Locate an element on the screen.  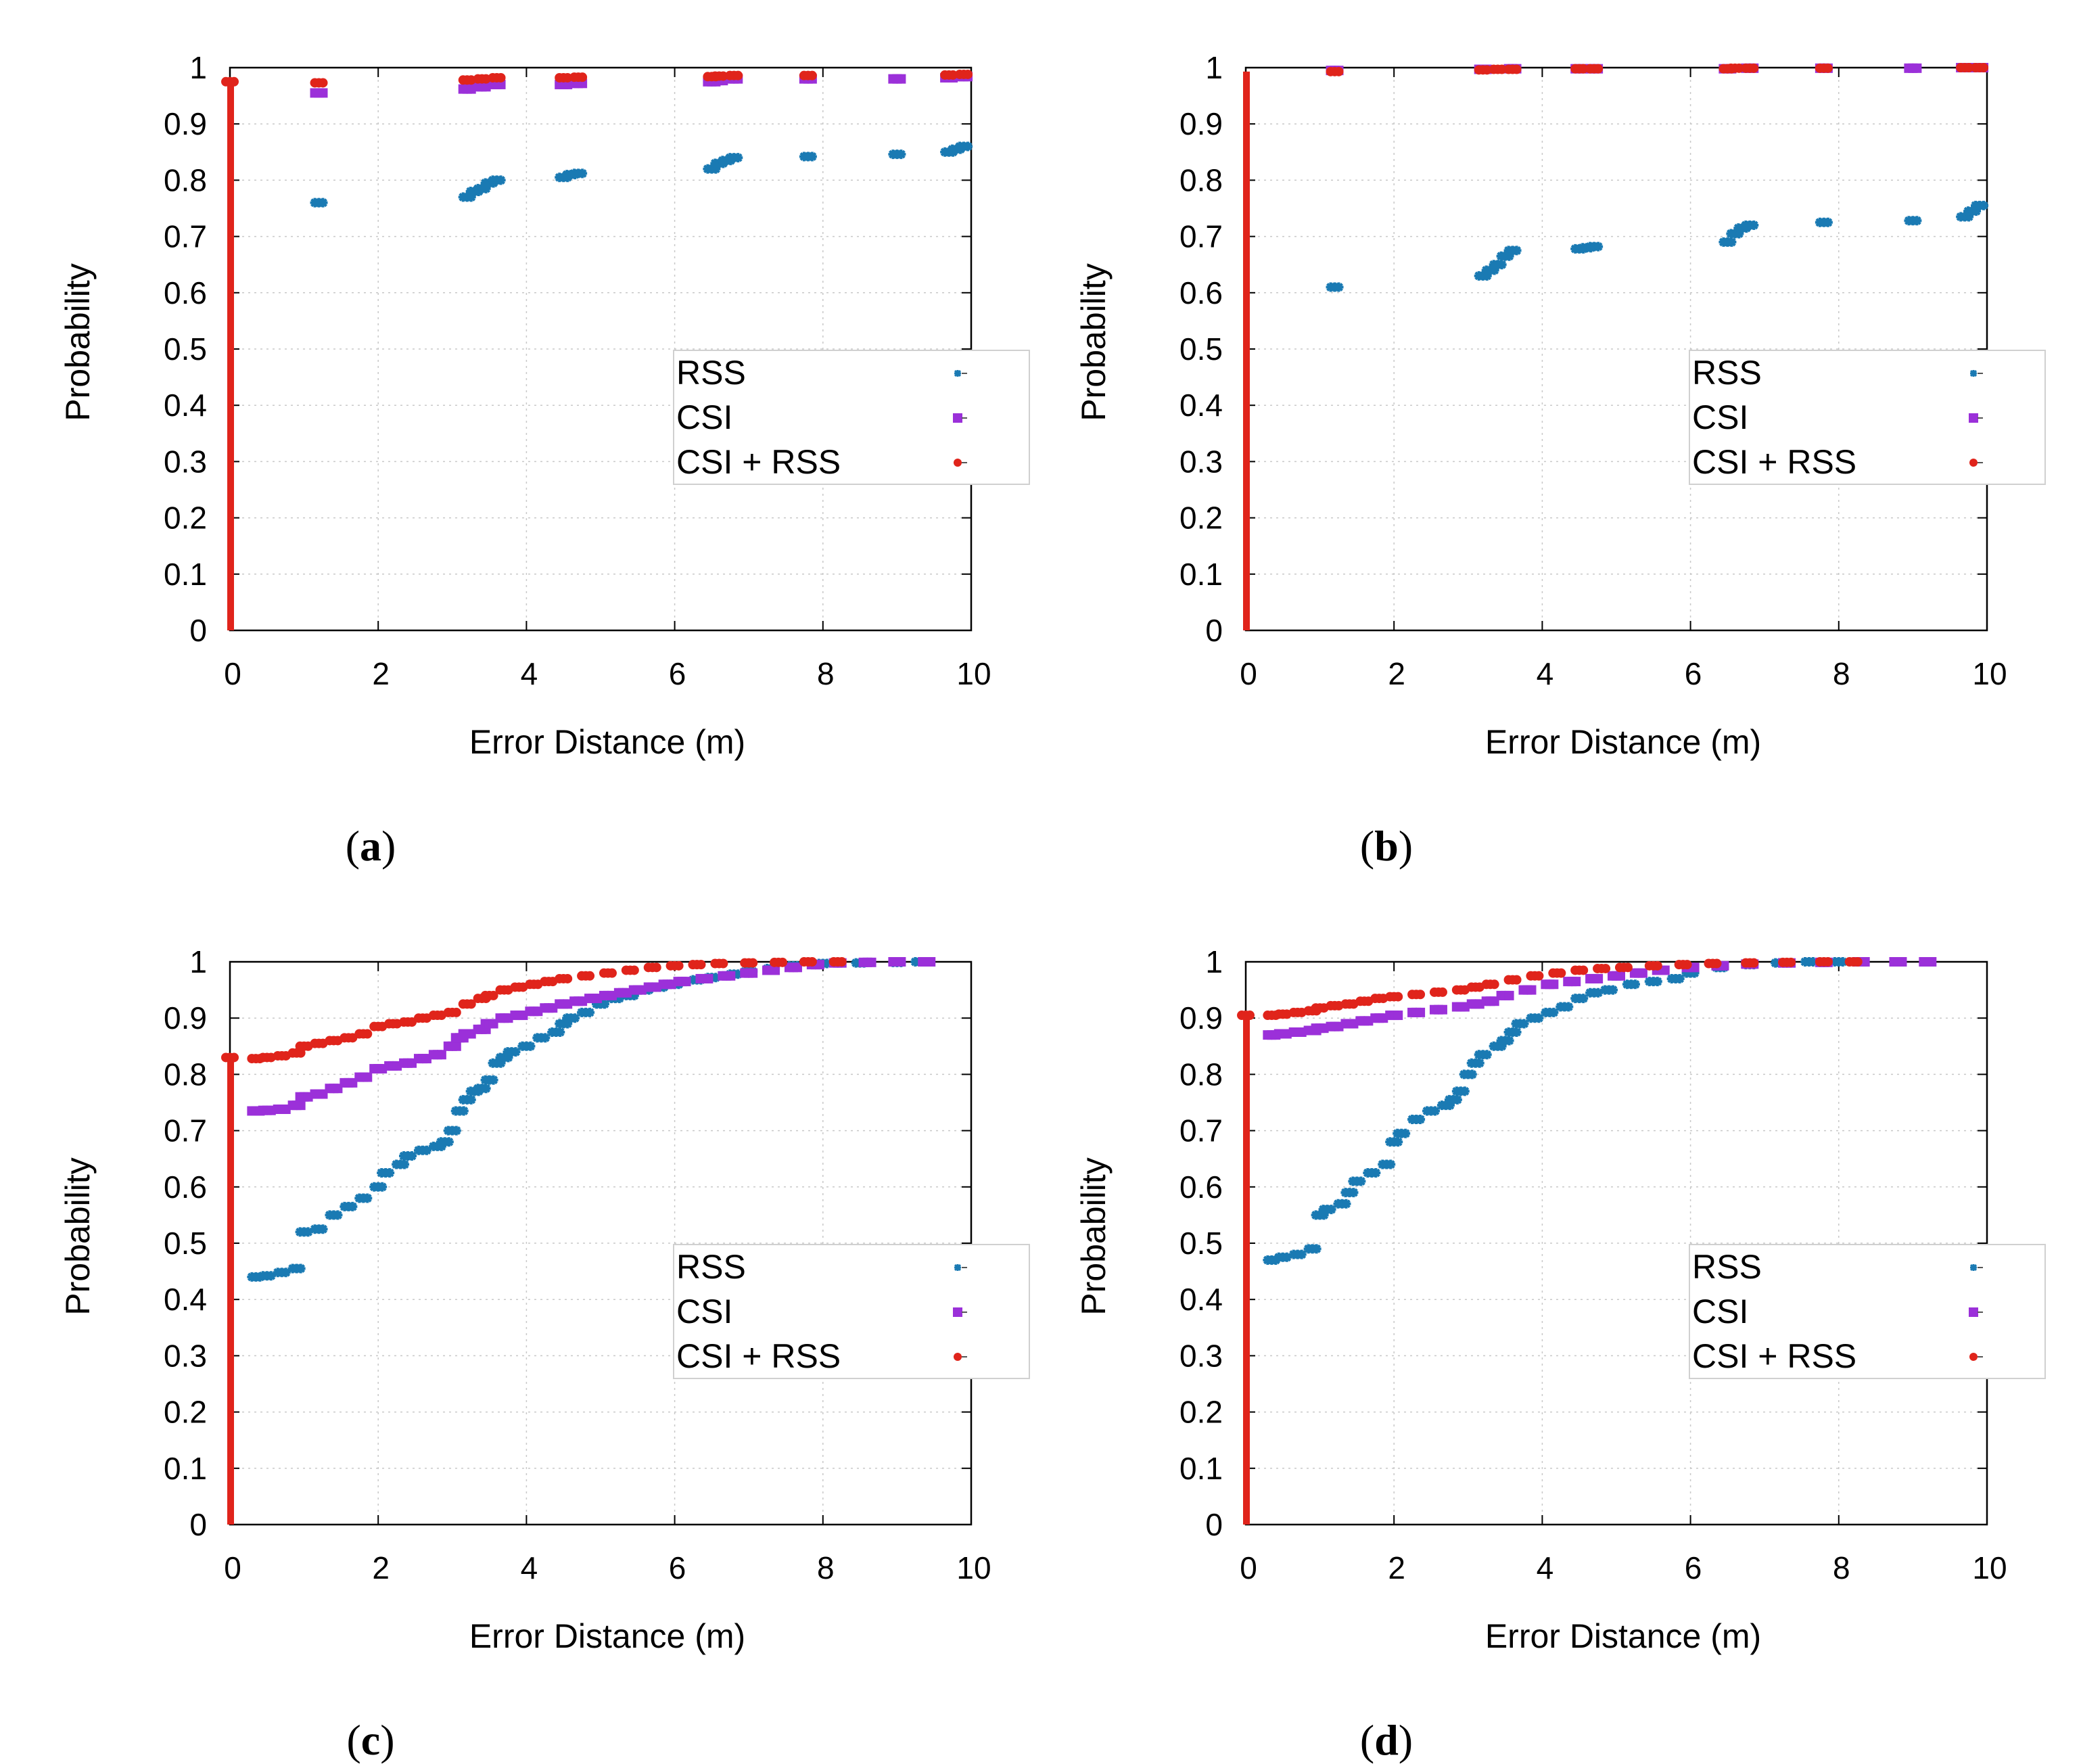
y-axis-label: Probability is located at coordinates (78, 1236).